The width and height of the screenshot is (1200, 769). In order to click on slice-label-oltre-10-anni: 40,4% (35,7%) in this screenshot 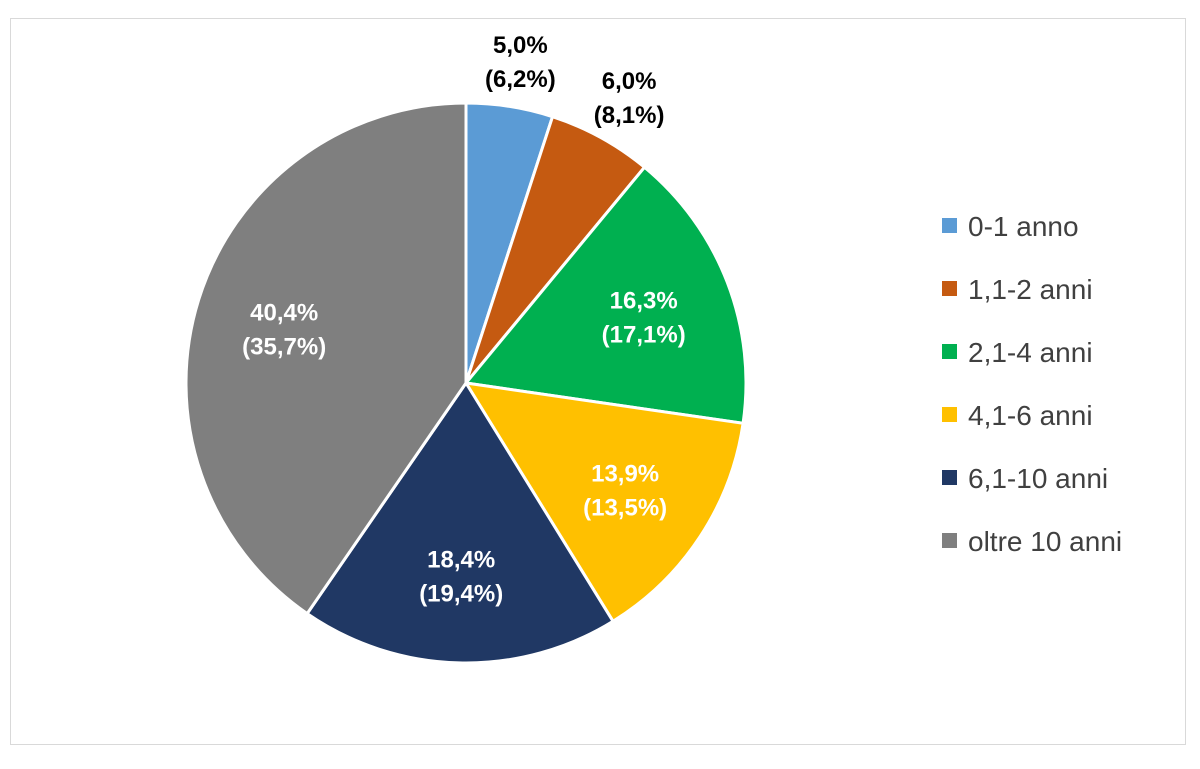, I will do `click(284, 329)`.